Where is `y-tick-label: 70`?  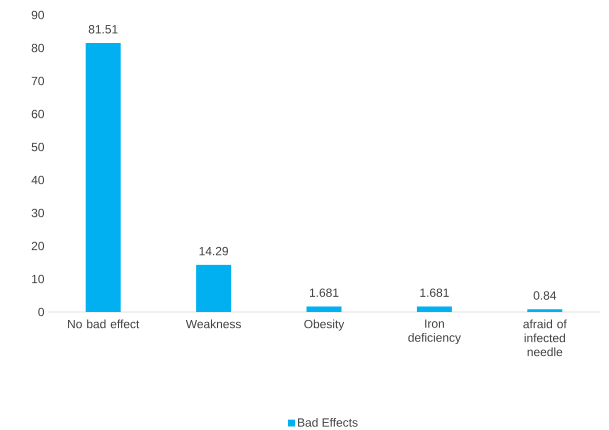 y-tick-label: 70 is located at coordinates (38, 81).